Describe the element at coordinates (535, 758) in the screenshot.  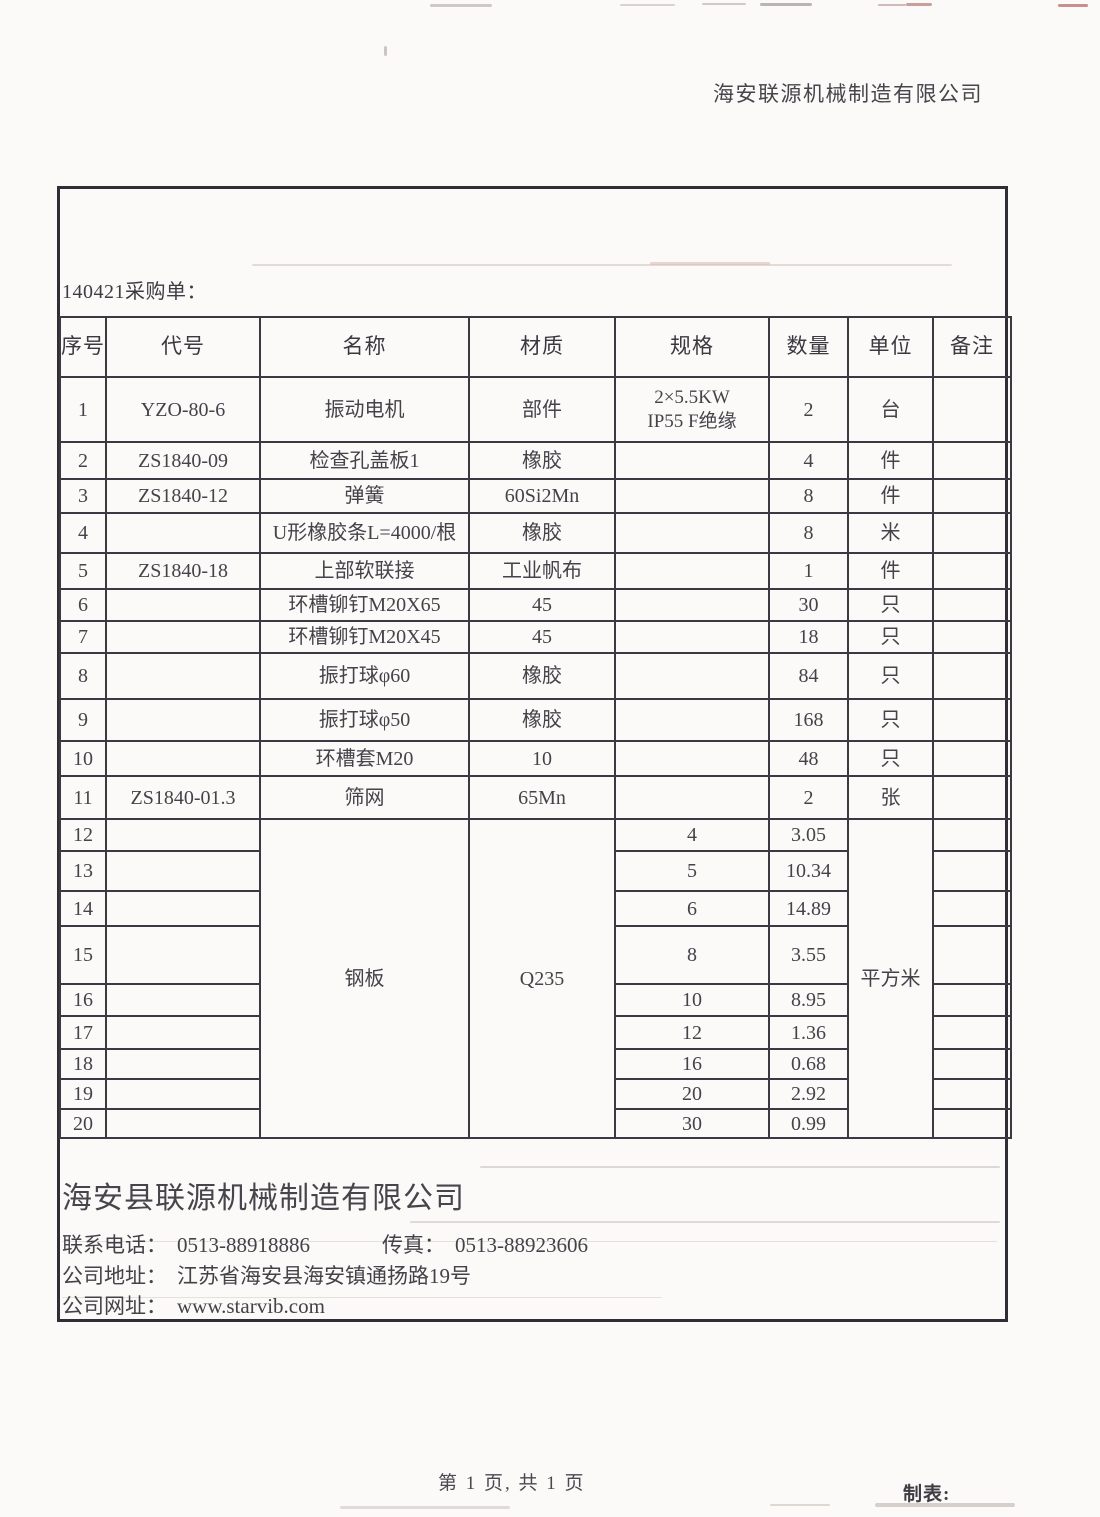
I see `table-row: 10 环槽套M20 10 48 只` at that location.